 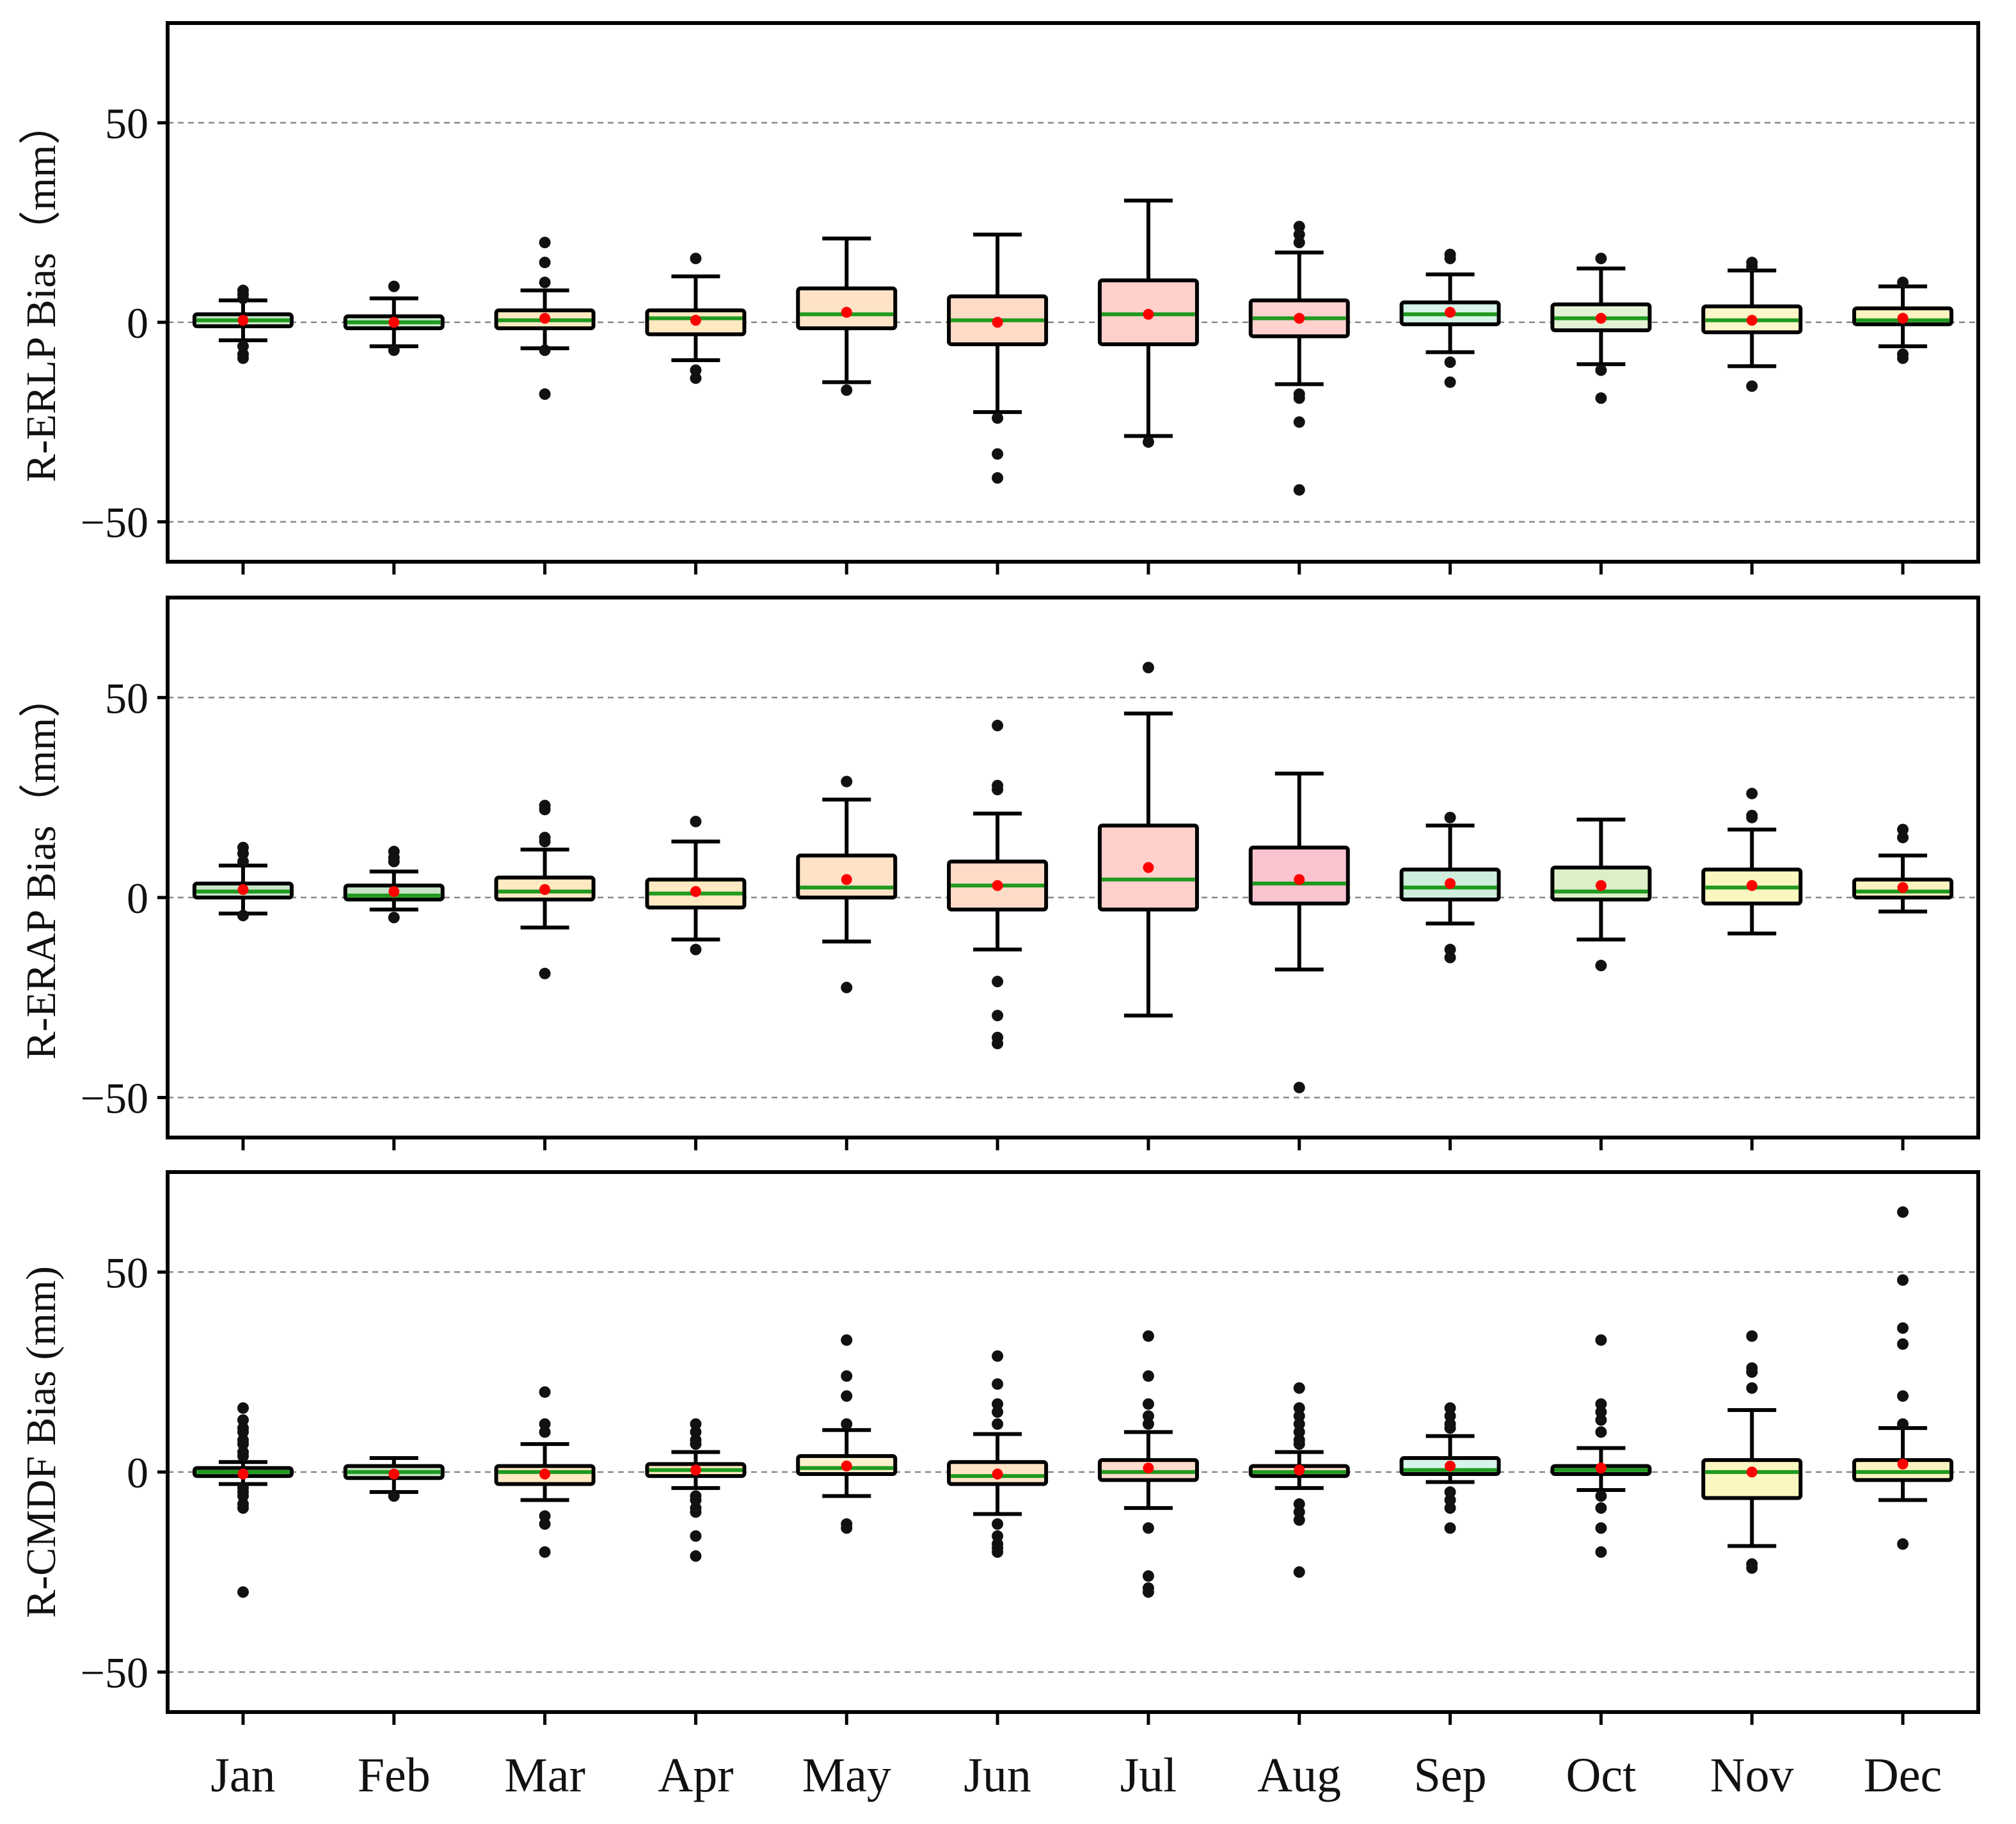 I want to click on box-may, so click(x=847, y=1434).